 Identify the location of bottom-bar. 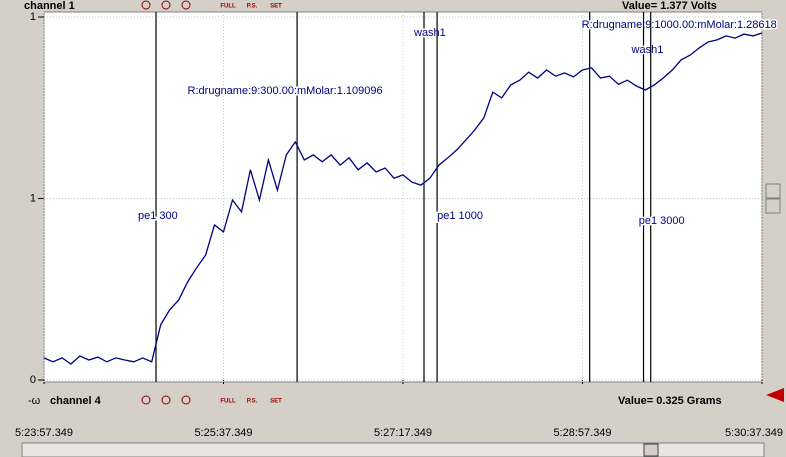
(393, 399).